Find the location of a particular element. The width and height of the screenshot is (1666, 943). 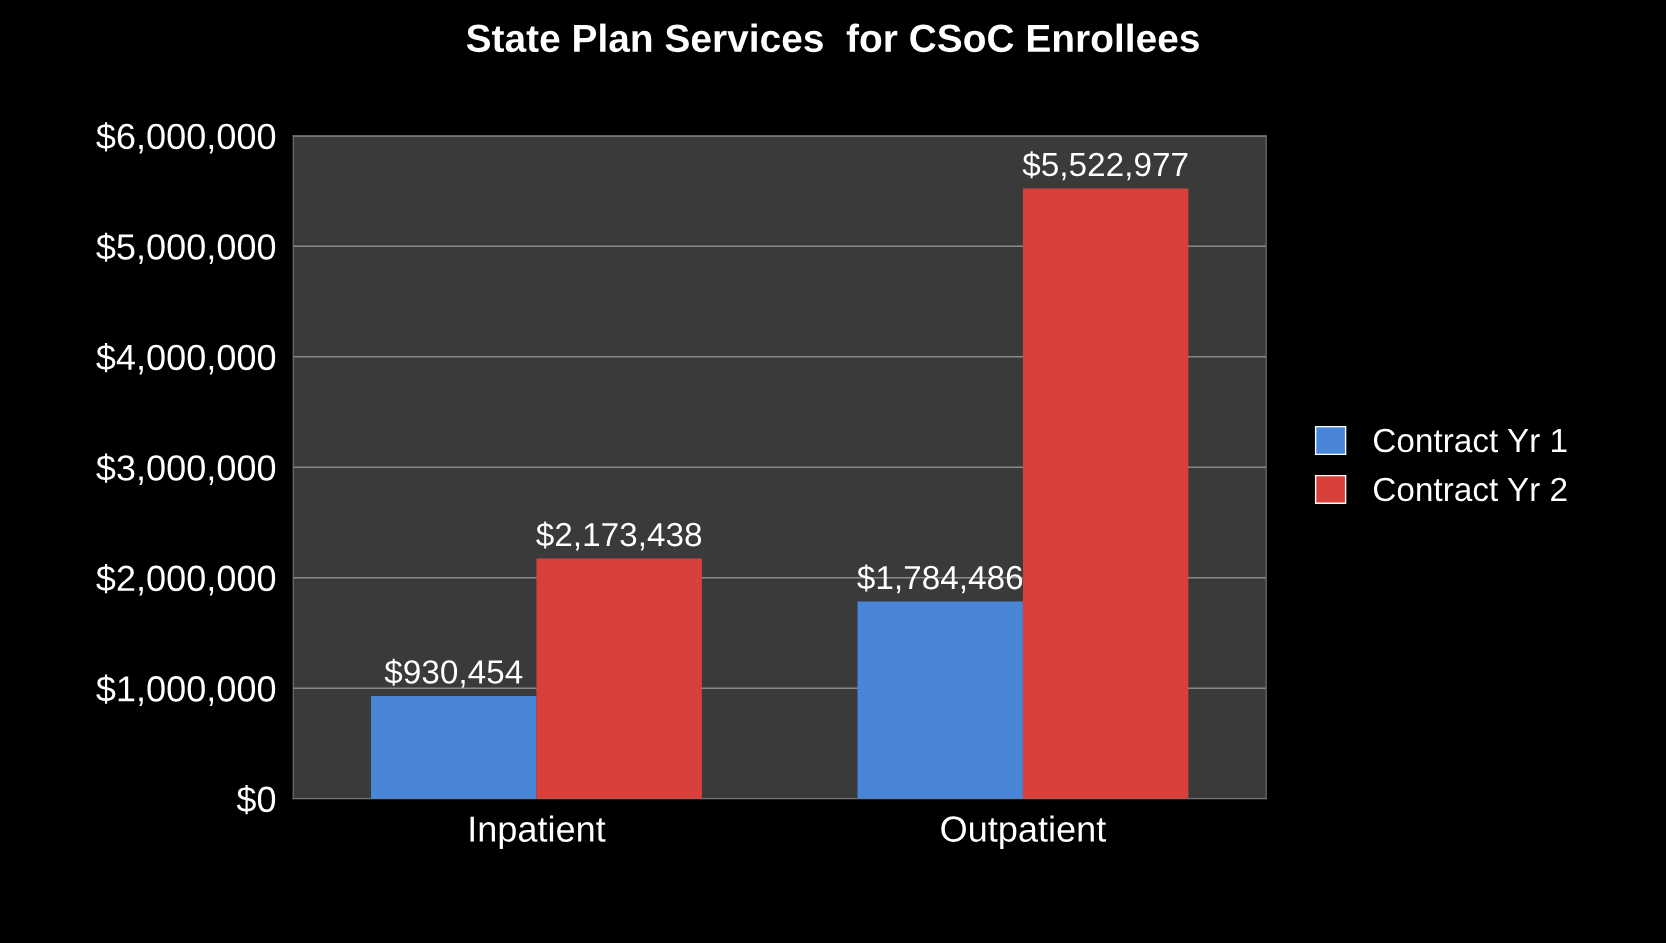

data-label: $5,522,977 is located at coordinates (1105, 166).